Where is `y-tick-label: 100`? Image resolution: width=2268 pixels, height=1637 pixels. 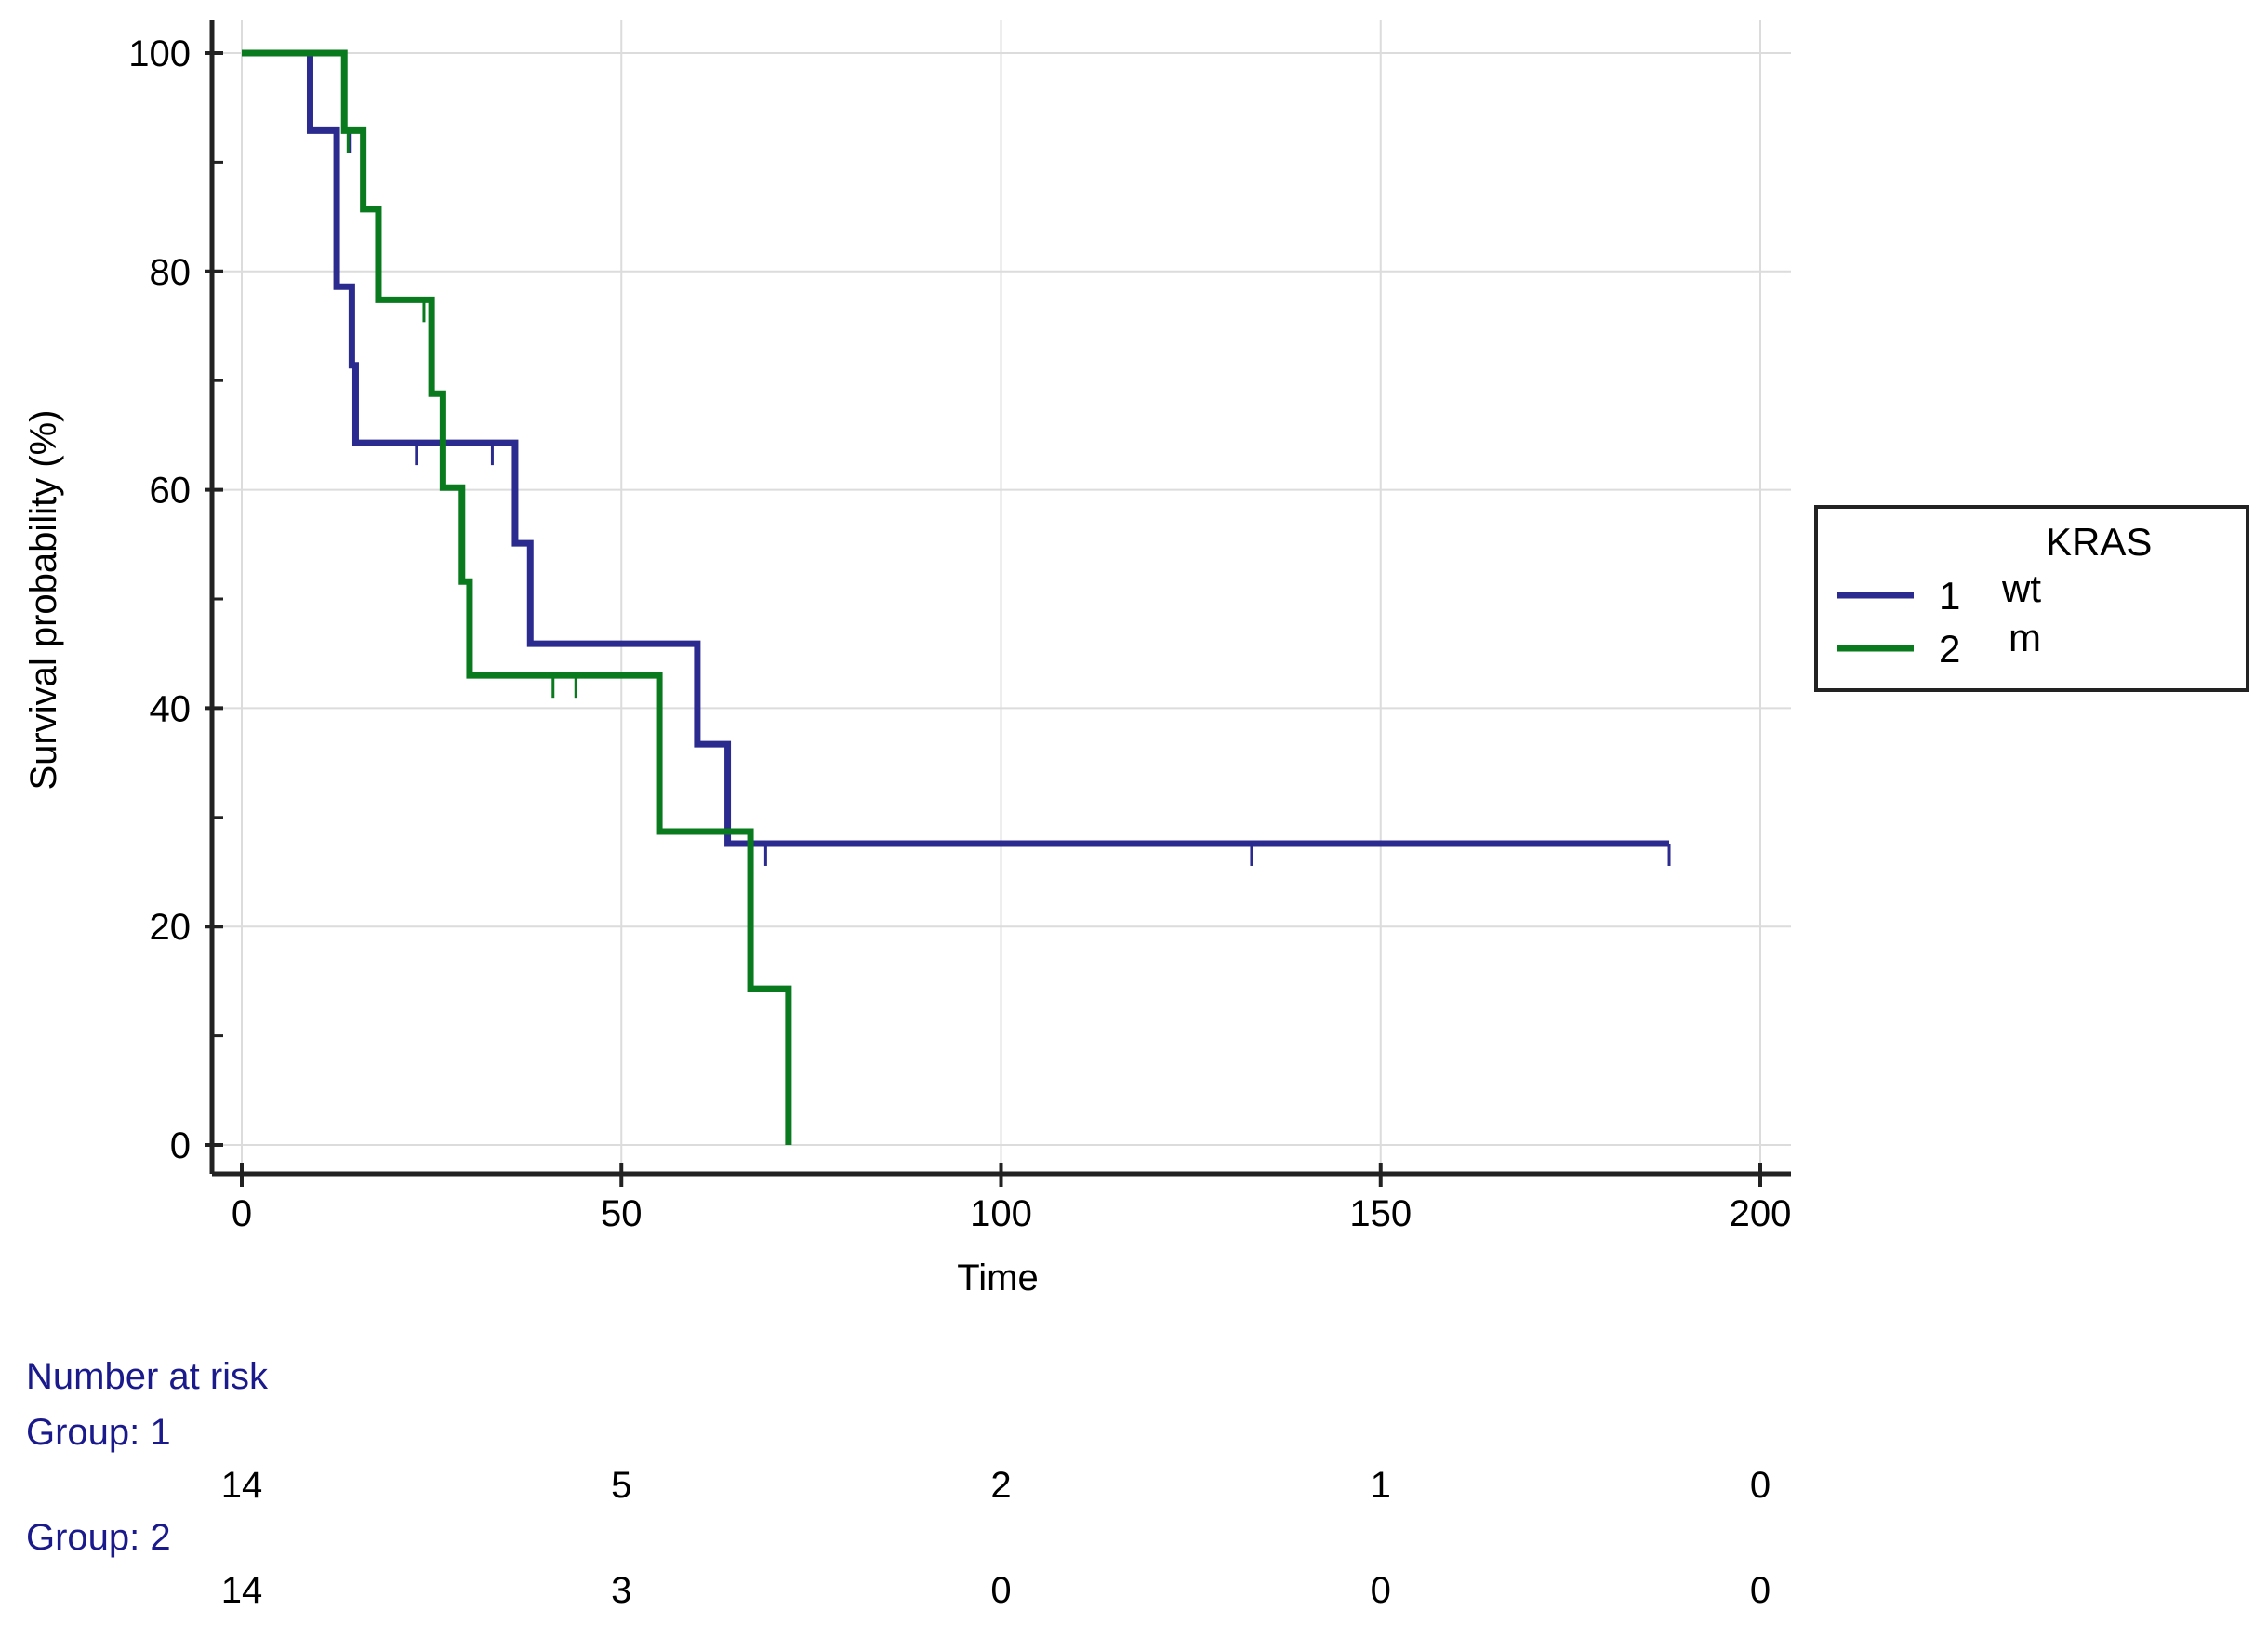 y-tick-label: 100 is located at coordinates (159, 53).